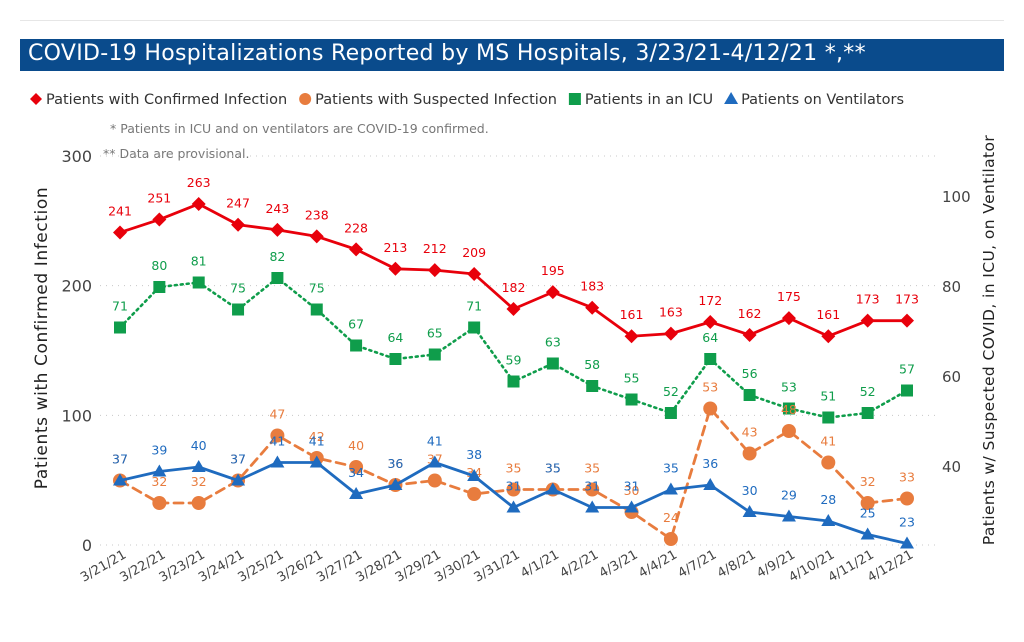 Image resolution: width=1024 pixels, height=642 pixels. I want to click on data-label: 64, so click(395, 337).